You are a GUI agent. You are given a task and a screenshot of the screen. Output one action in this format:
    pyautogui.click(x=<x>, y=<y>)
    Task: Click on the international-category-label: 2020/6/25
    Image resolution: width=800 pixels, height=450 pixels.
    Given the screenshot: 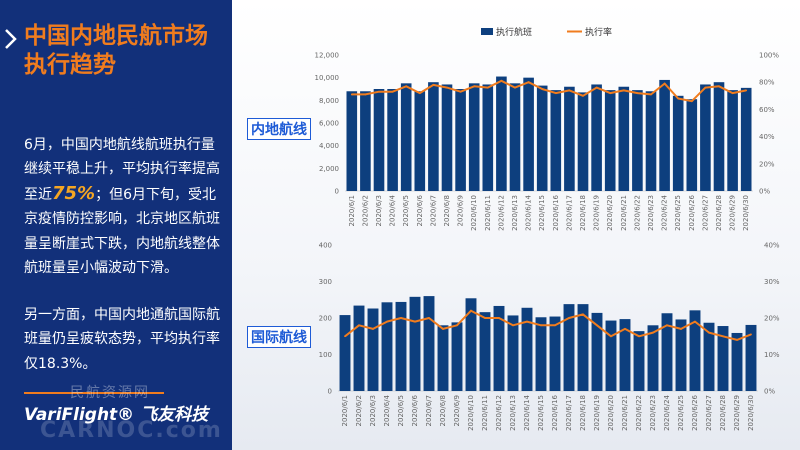 What is the action you would take?
    pyautogui.click(x=681, y=413)
    